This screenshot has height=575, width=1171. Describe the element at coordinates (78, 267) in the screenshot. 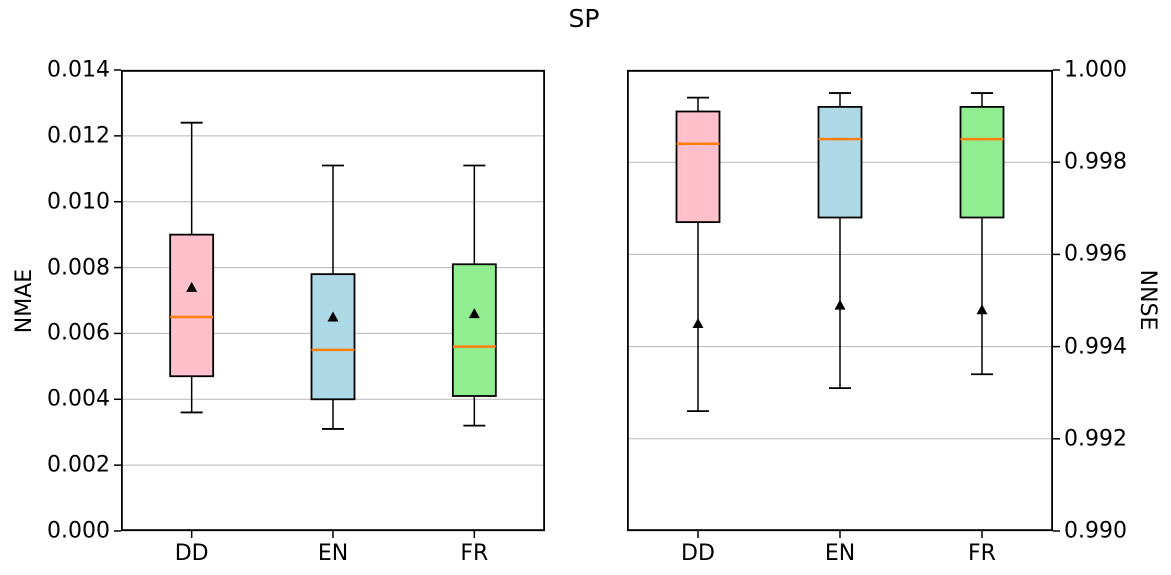

I see `y-tick-label: 0.008` at that location.